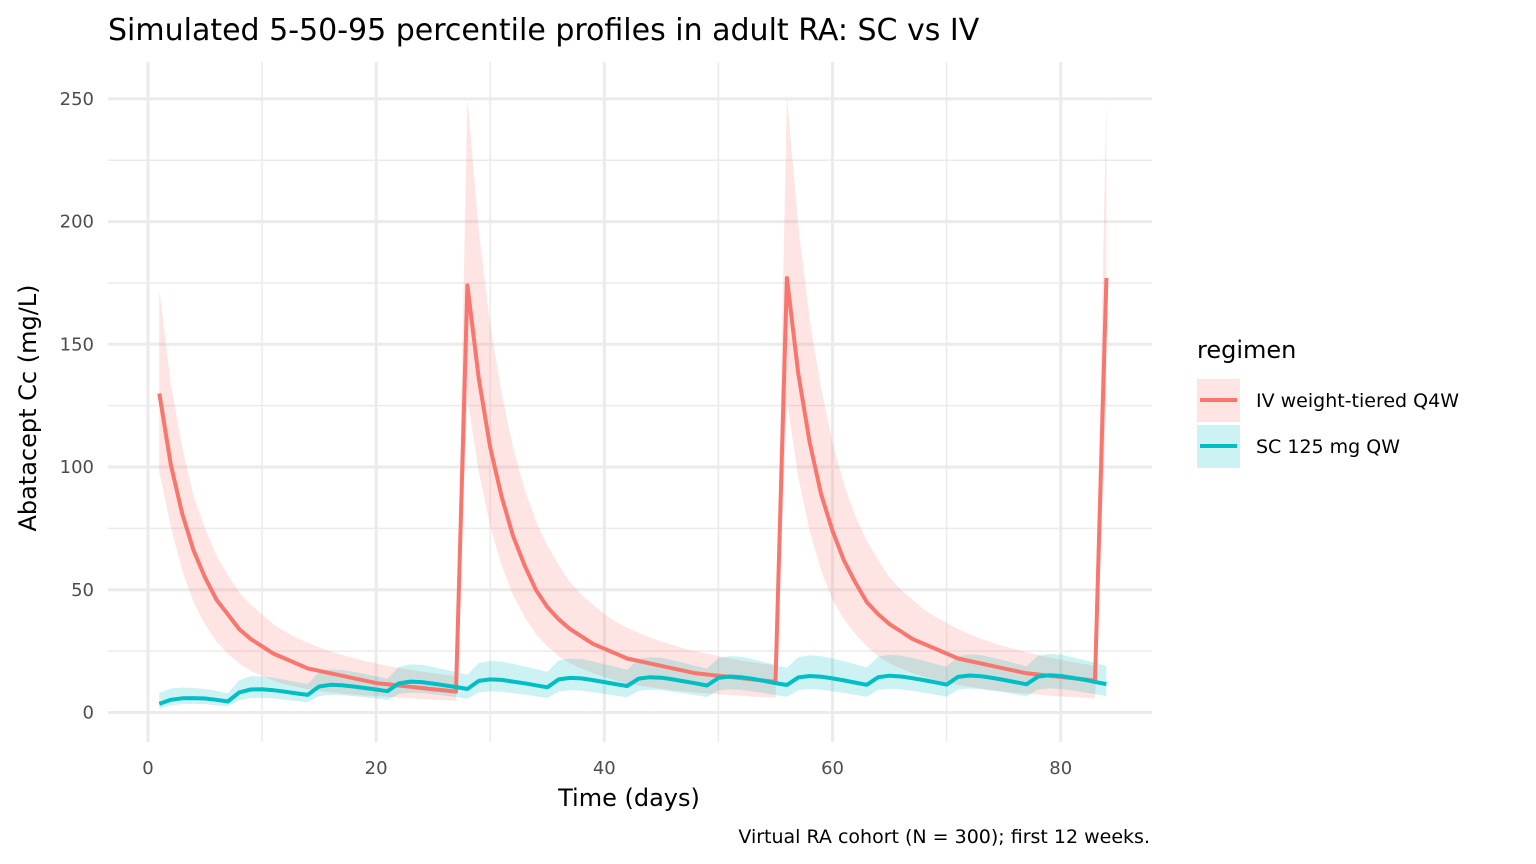 This screenshot has height=864, width=1536. I want to click on x-axis-title: Time (days), so click(628, 798).